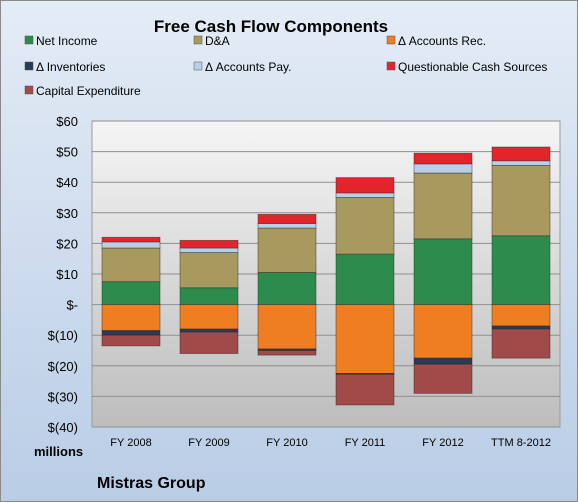  Describe the element at coordinates (67, 182) in the screenshot. I see `y-tick-label: $40` at that location.